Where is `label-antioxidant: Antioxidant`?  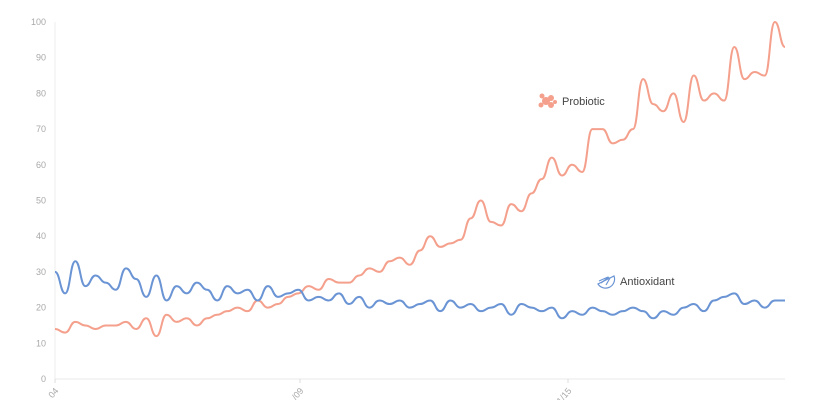
label-antioxidant: Antioxidant is located at coordinates (635, 282).